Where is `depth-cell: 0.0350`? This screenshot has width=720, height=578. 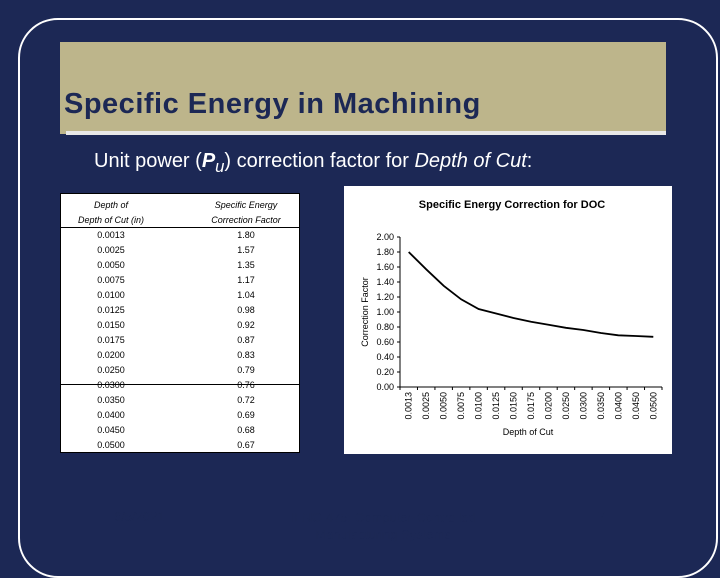
depth-cell: 0.0350 is located at coordinates (111, 400).